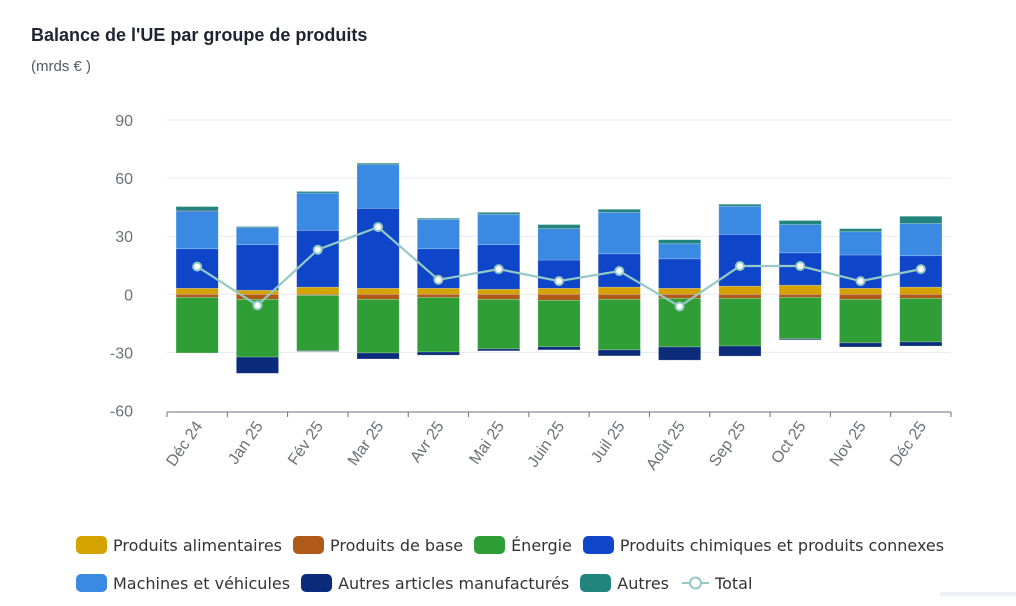  I want to click on legend-item: Produits de base, so click(378, 545).